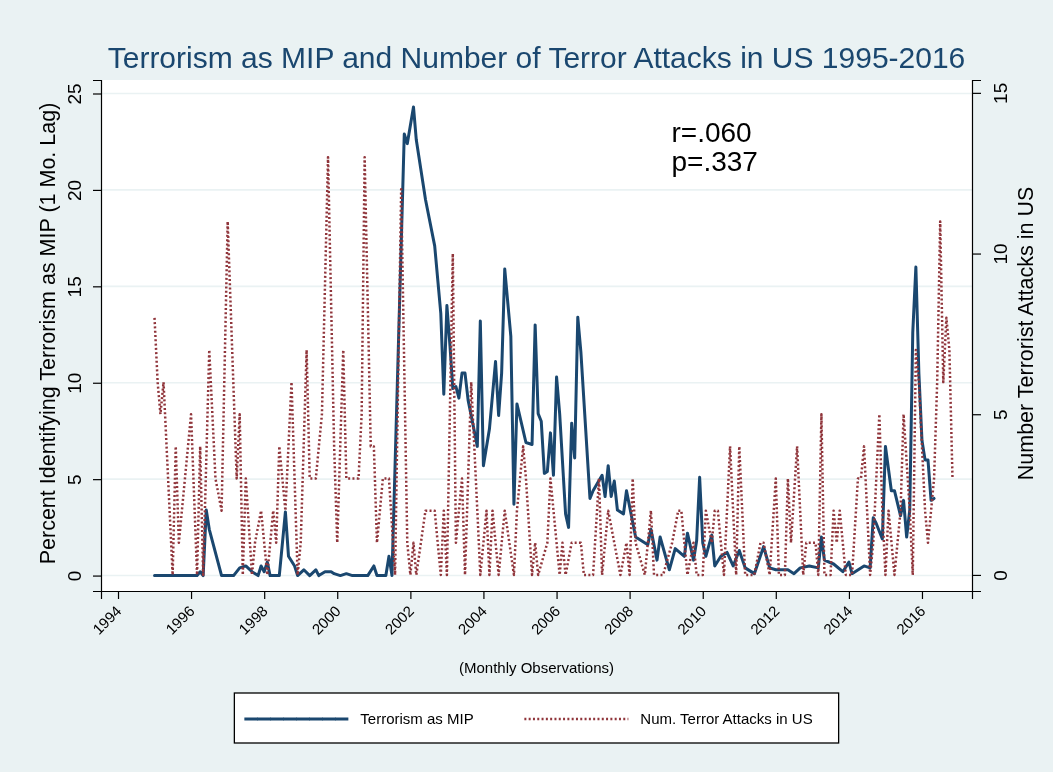 This screenshot has height=772, width=1053. Describe the element at coordinates (714, 161) in the screenshot. I see `annotation: p=.337` at that location.